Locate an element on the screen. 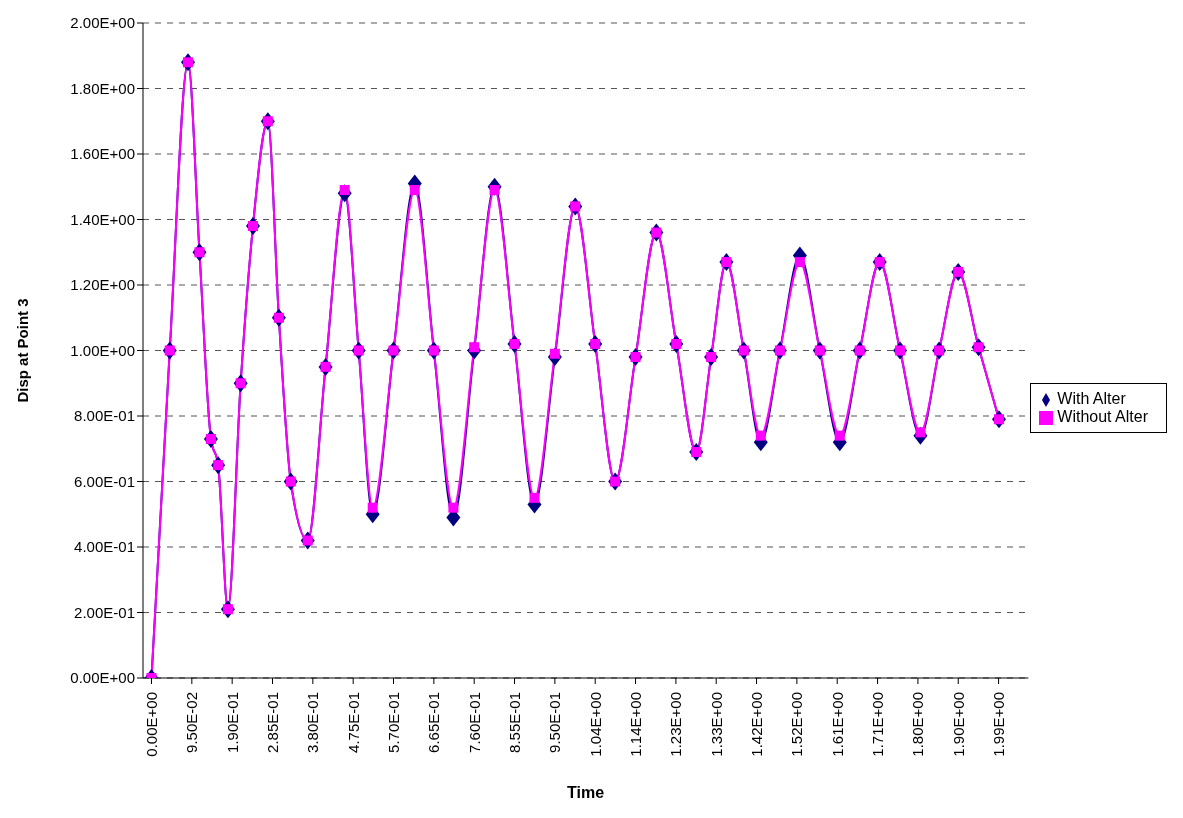 The height and width of the screenshot is (818, 1183). x-tick-label: 1.80E+00 is located at coordinates (918, 724).